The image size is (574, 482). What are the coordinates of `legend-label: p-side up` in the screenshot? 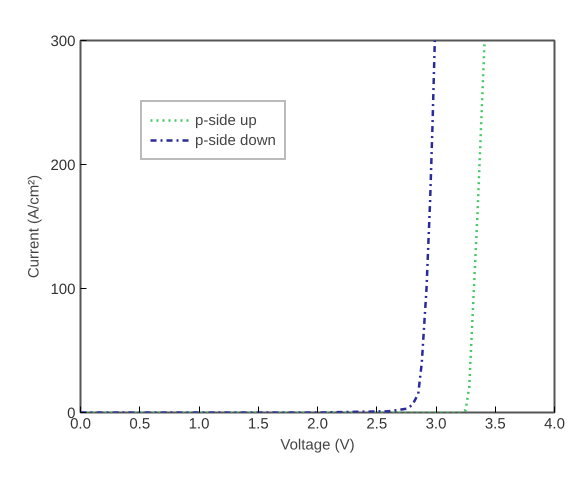 It's located at (226, 120).